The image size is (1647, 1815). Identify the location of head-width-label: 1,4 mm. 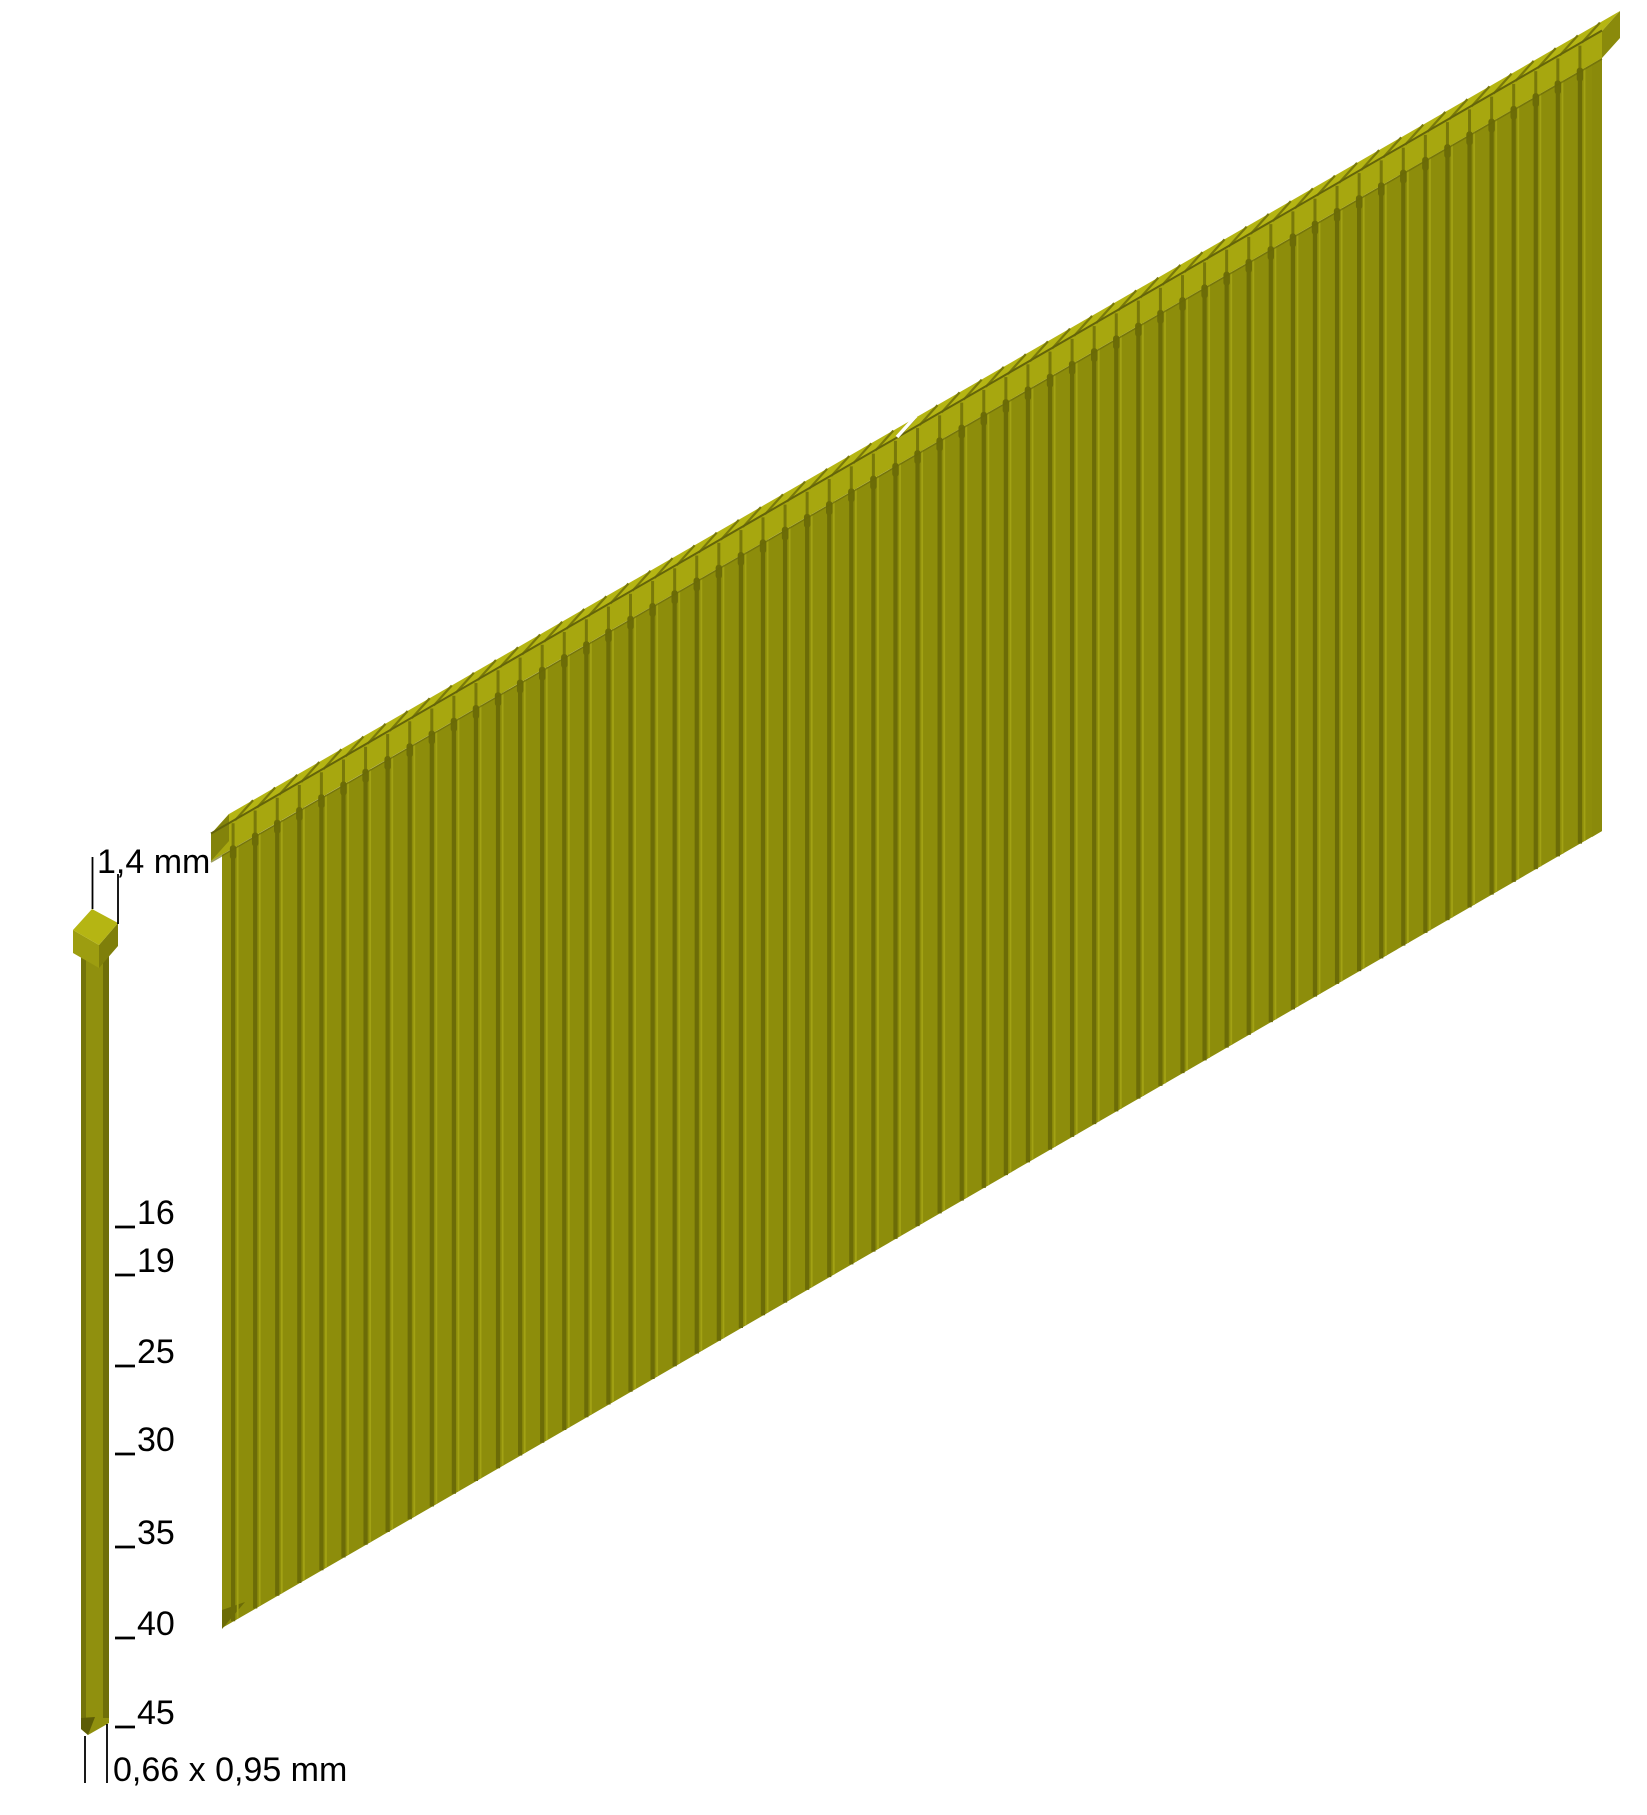
(153, 862).